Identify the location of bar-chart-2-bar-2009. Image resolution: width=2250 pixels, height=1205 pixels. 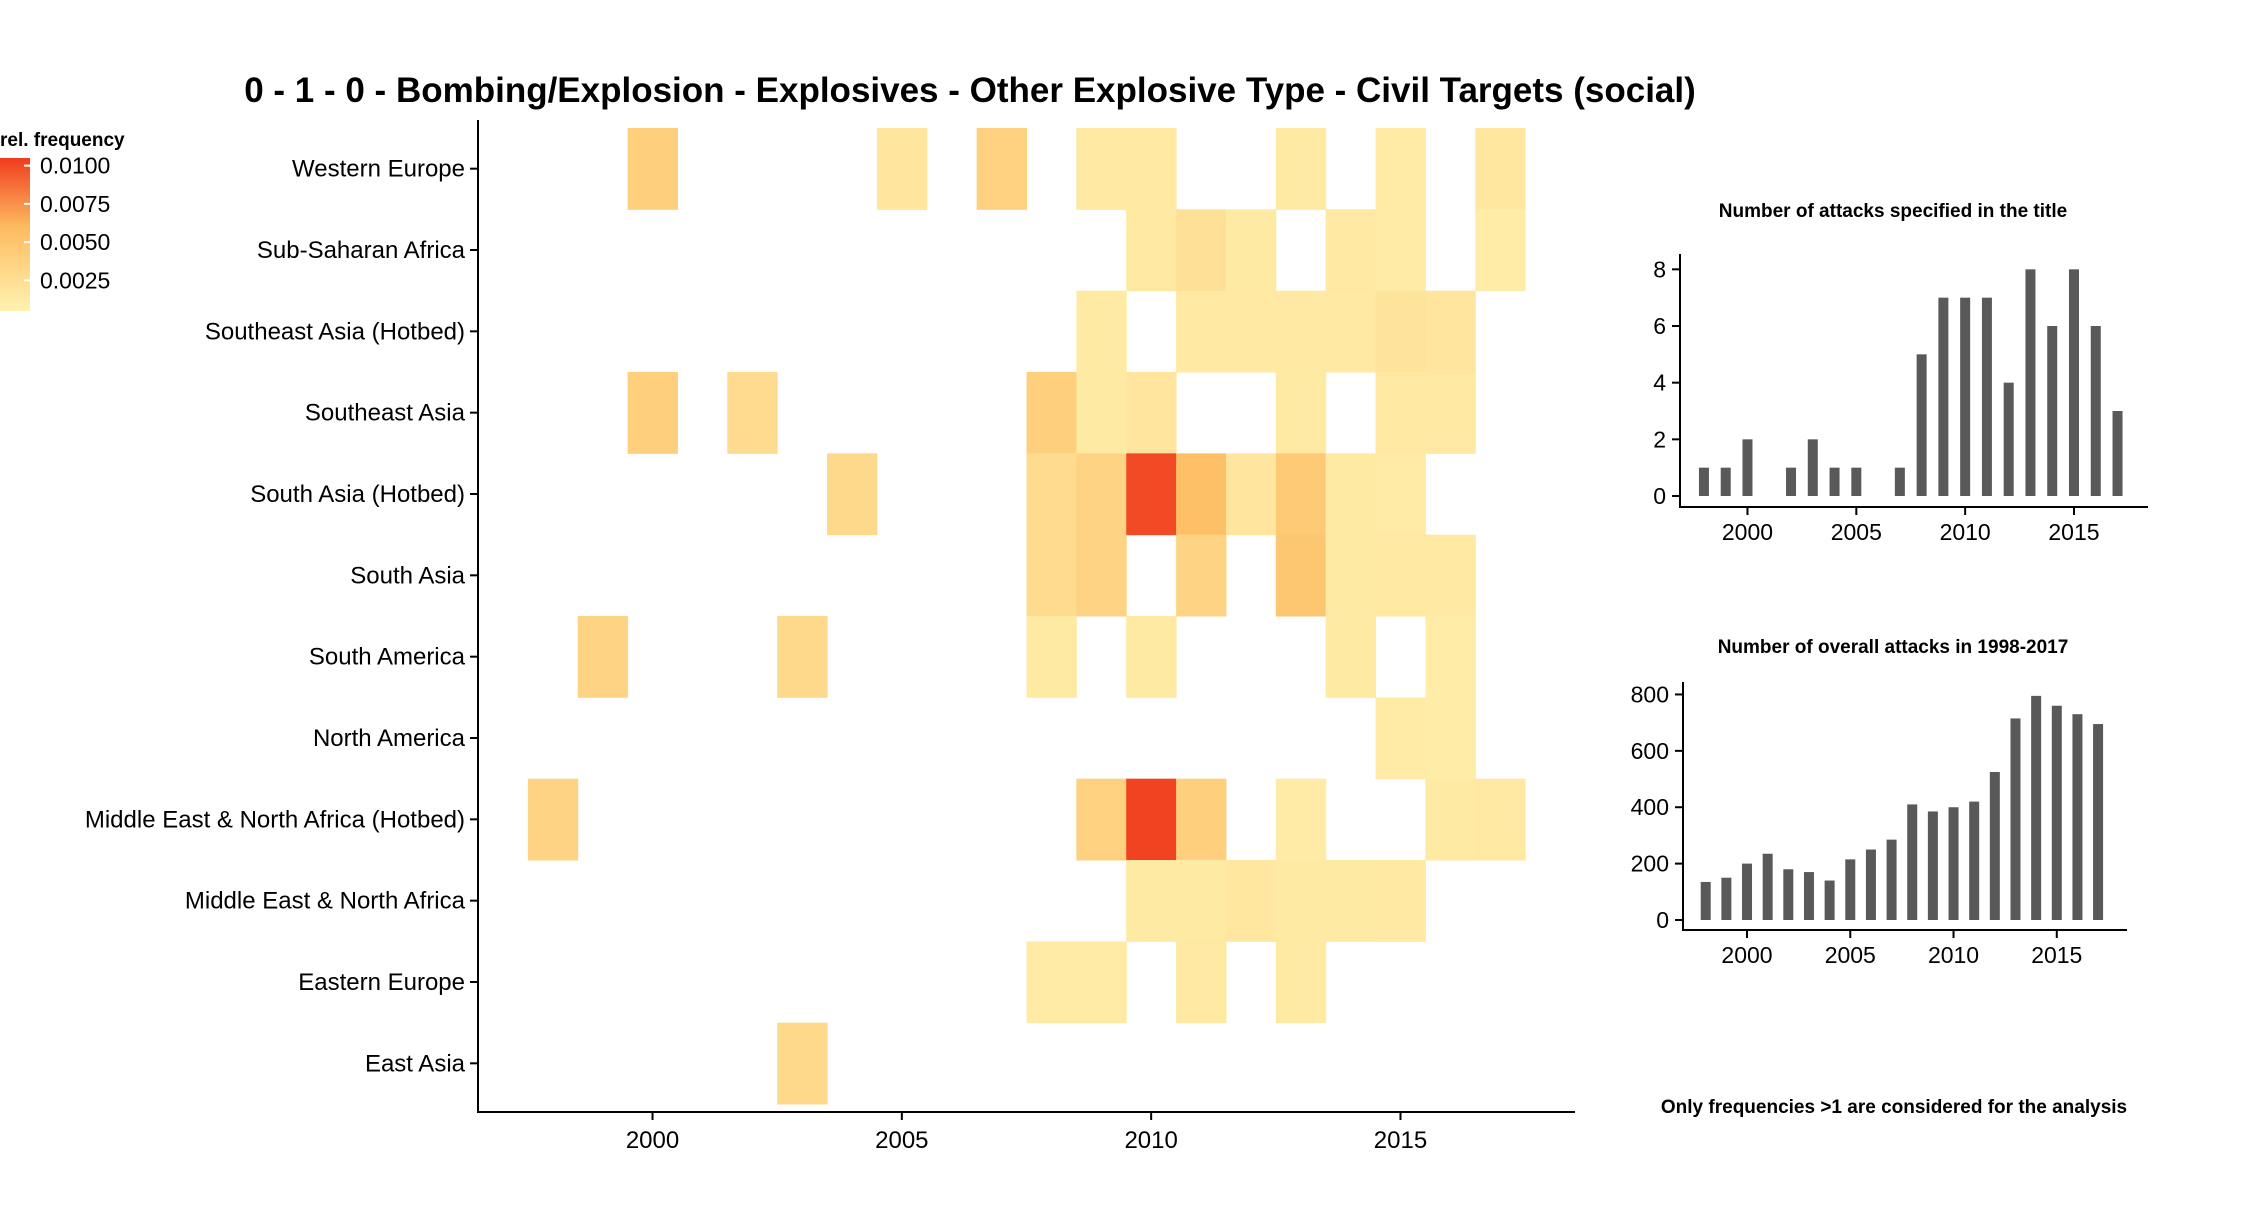
(1932, 865).